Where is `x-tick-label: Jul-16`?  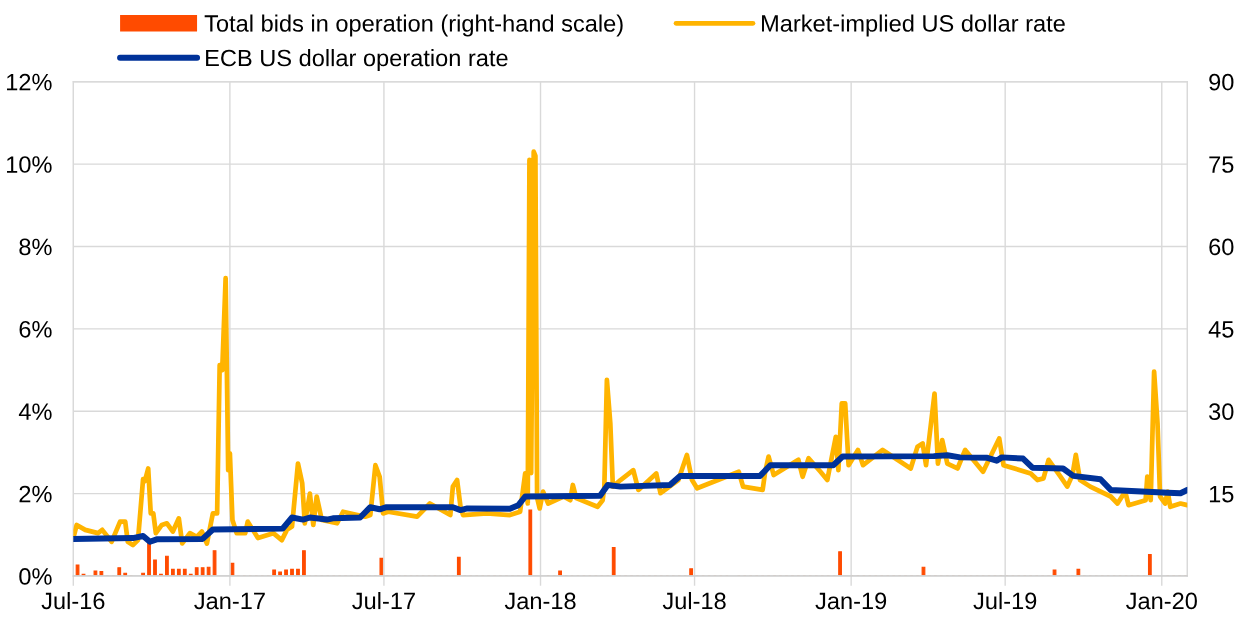
x-tick-label: Jul-16 is located at coordinates (73, 600).